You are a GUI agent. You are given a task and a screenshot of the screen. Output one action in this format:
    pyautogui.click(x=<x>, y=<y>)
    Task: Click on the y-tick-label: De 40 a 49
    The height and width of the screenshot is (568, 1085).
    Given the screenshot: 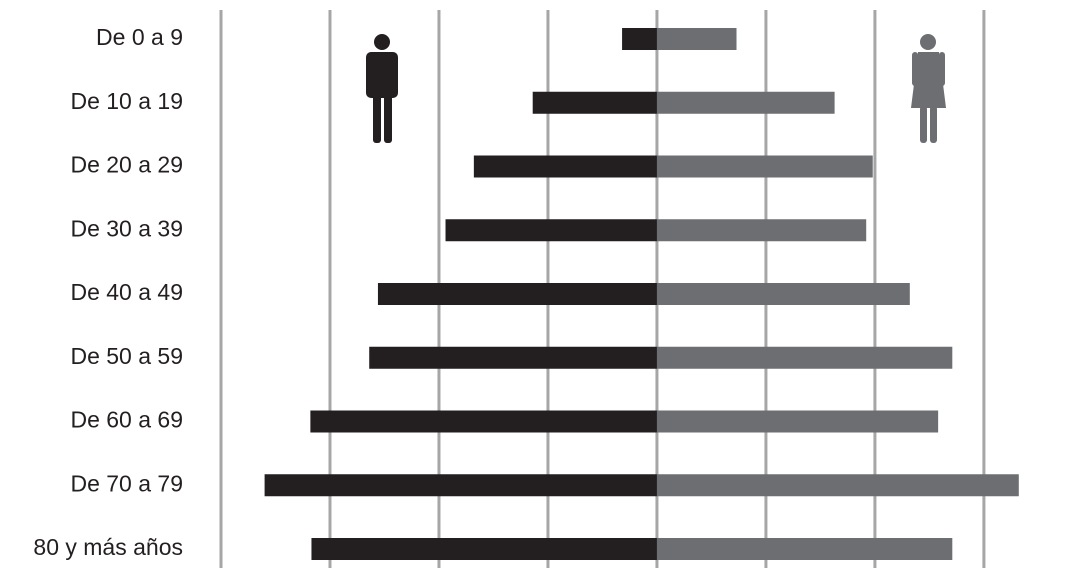 What is the action you would take?
    pyautogui.click(x=126, y=292)
    